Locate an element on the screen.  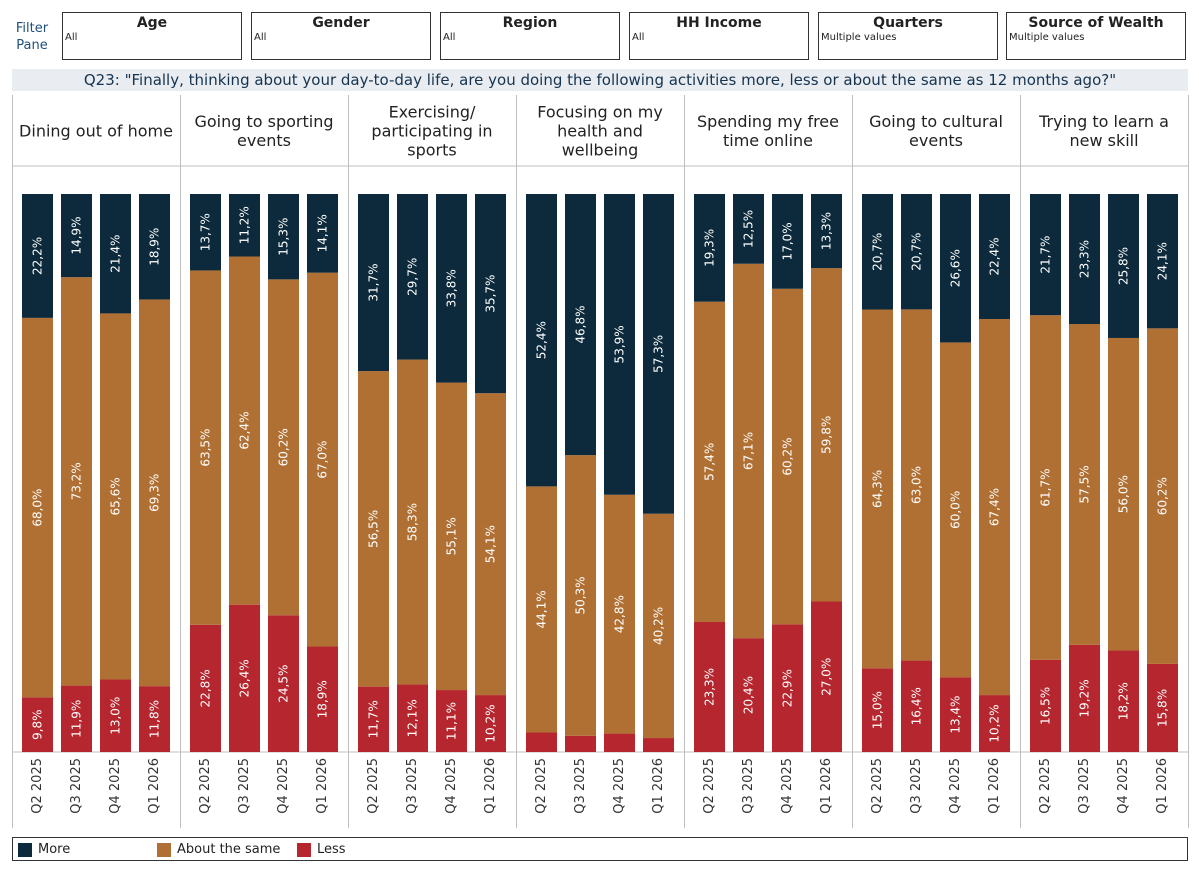
filter-hh-income: HH Income All is located at coordinates (719, 36).